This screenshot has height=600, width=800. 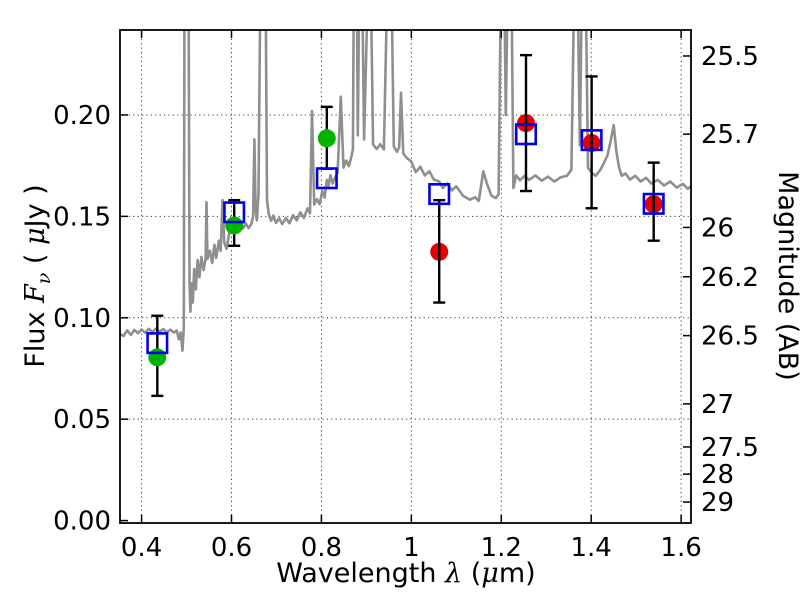 What do you see at coordinates (730, 448) in the screenshot?
I see `y-right-tick-label: 27.5` at bounding box center [730, 448].